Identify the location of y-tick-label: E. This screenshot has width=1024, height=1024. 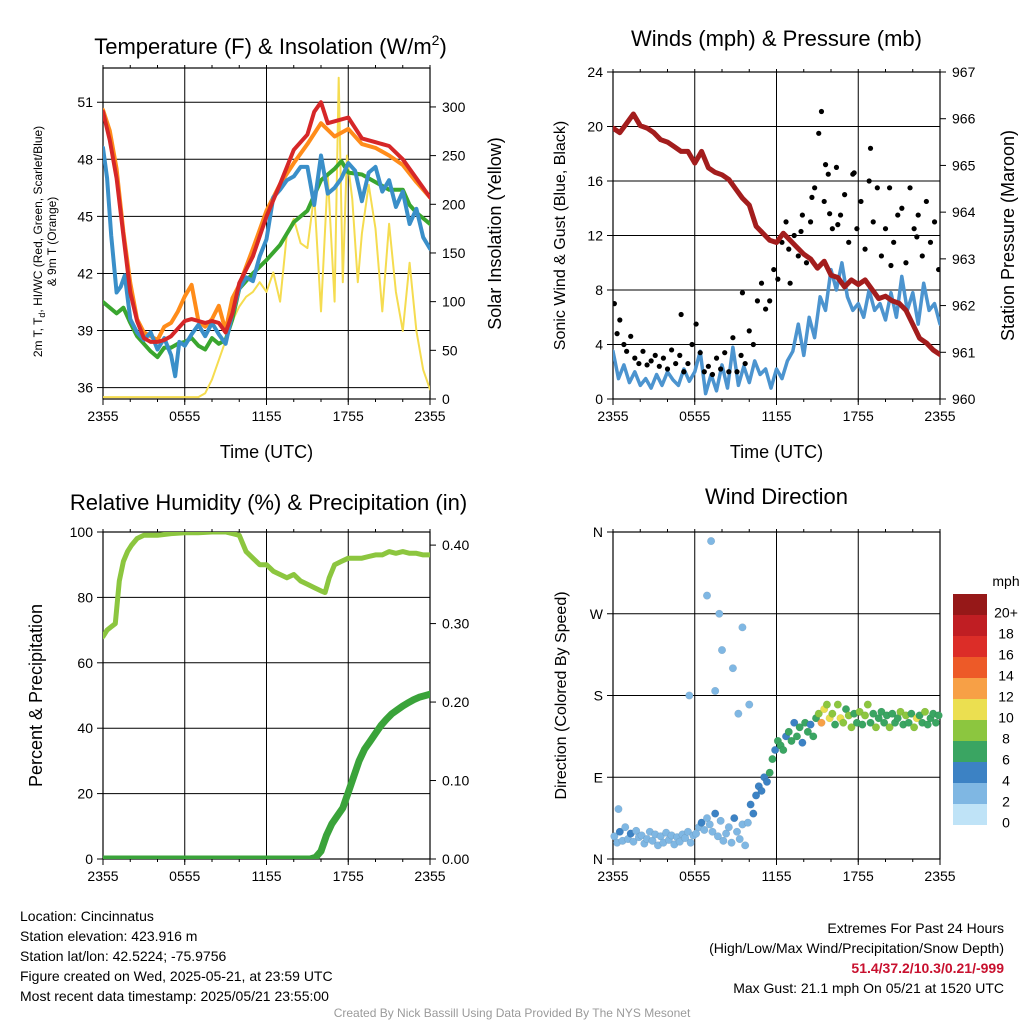
(598, 777).